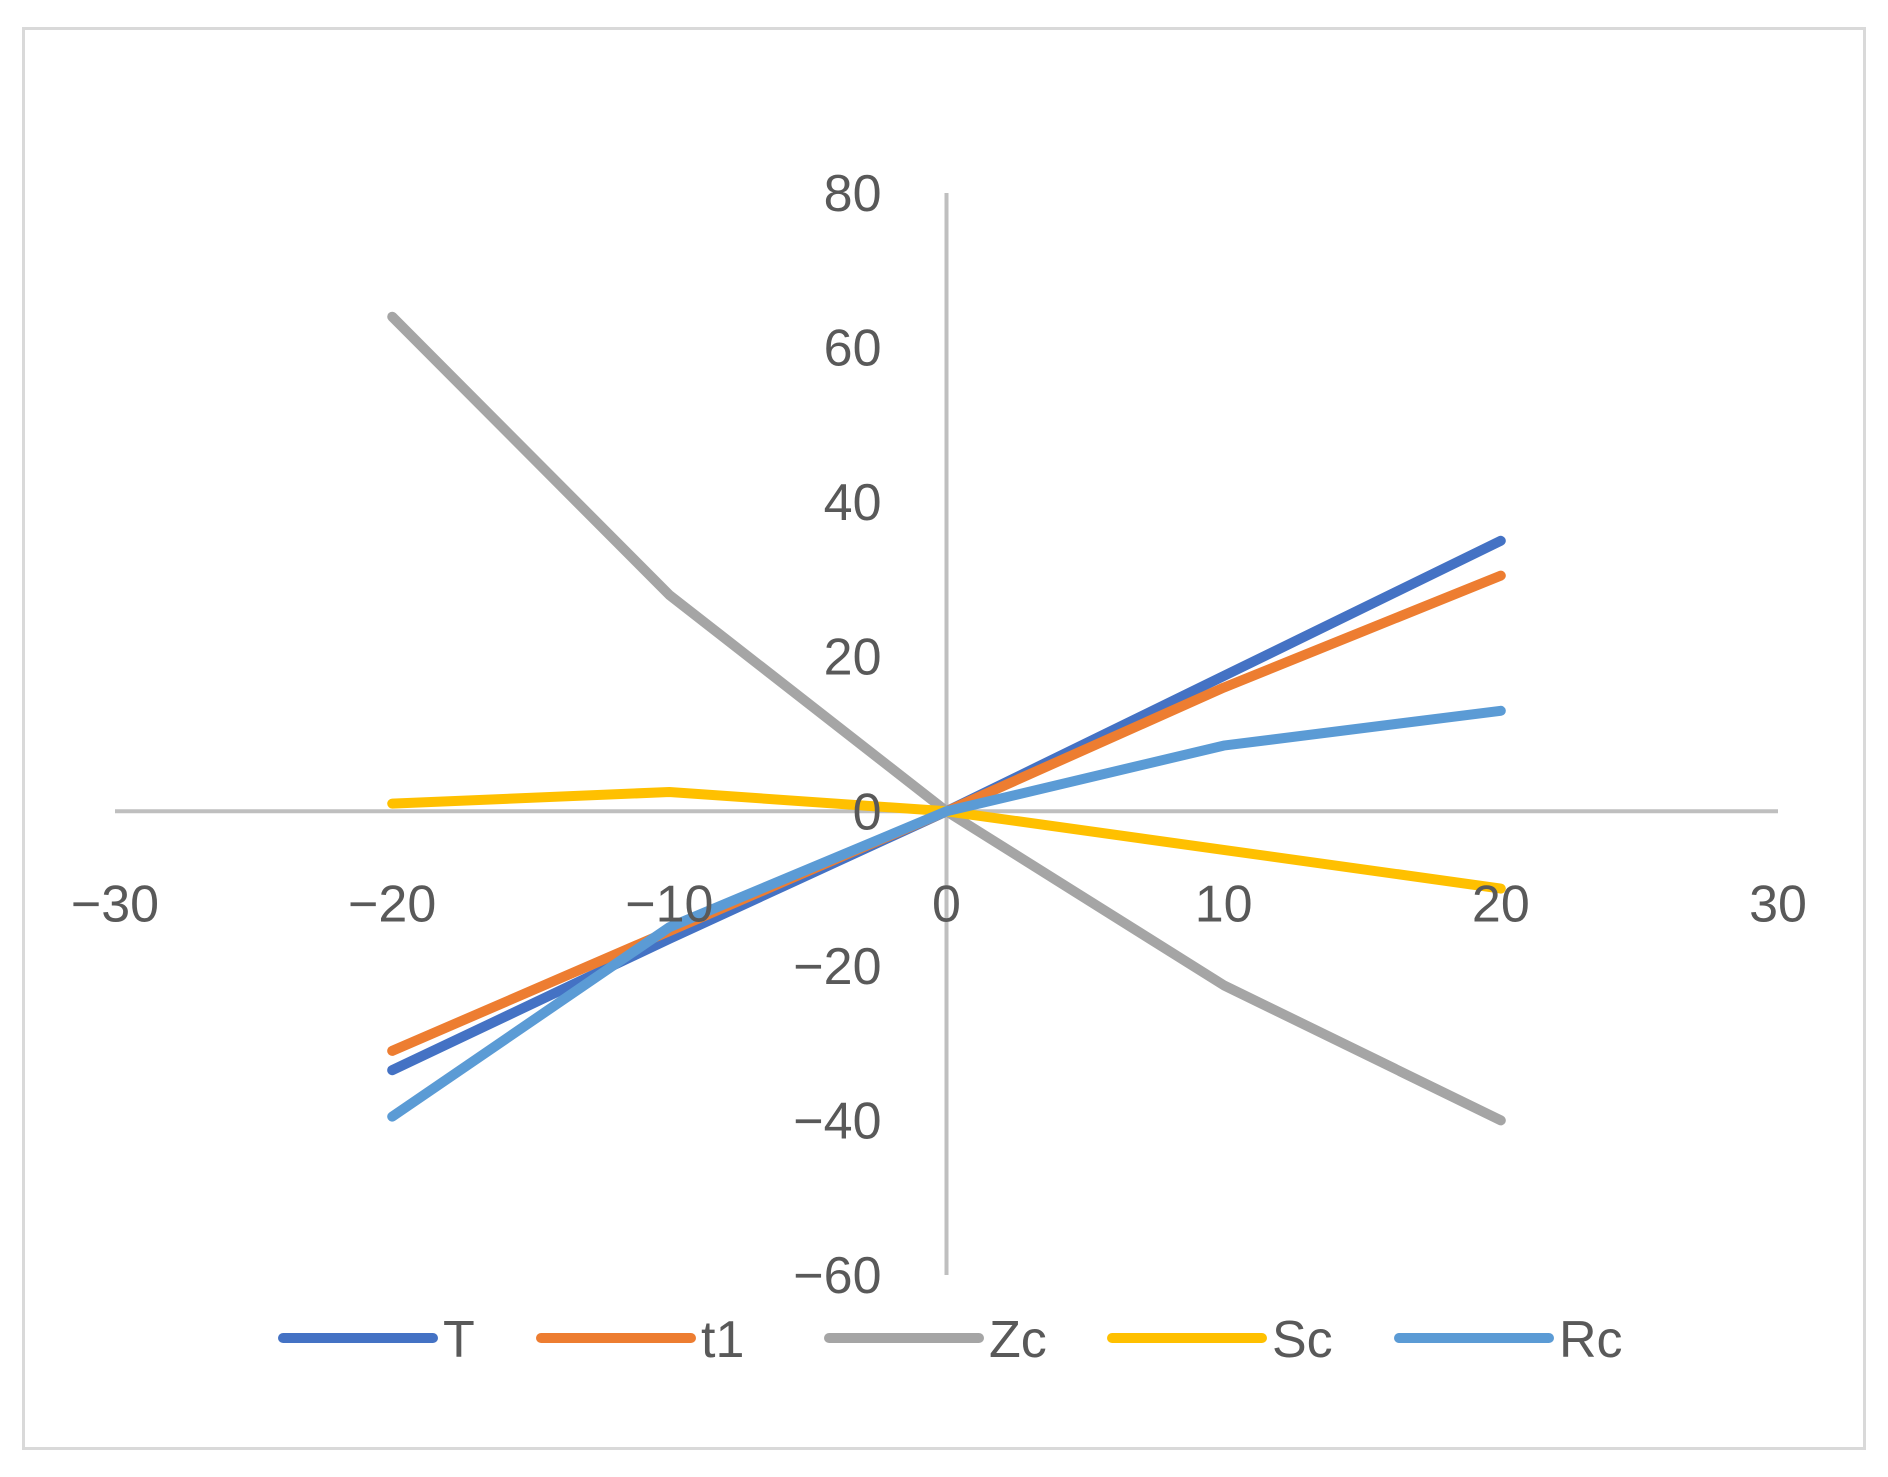  Describe the element at coordinates (853, 349) in the screenshot. I see `y-tick-label: 60` at that location.